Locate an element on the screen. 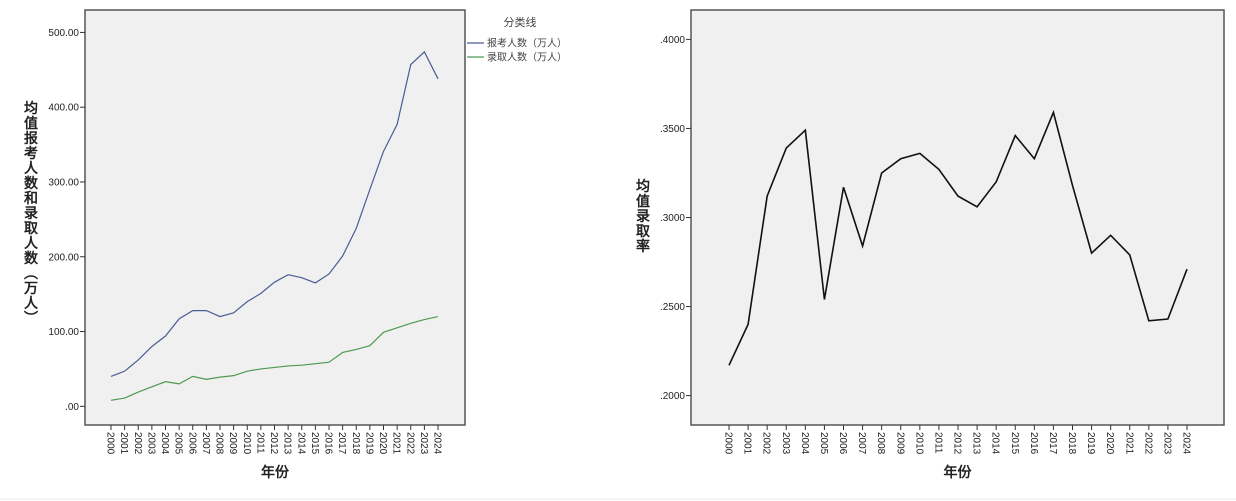  y-axis-label-left: 均值报考人数和录取人数（万人） is located at coordinates (30, 213).